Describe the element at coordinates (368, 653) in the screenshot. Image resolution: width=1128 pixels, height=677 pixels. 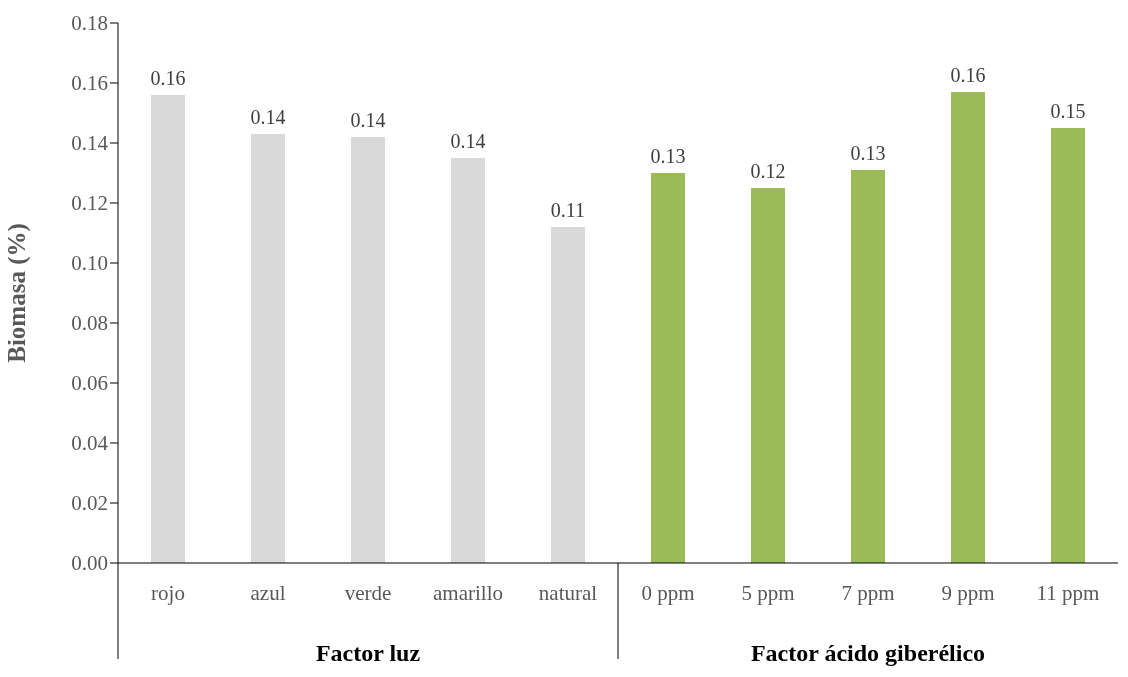
I see `text: Factor luz` at that location.